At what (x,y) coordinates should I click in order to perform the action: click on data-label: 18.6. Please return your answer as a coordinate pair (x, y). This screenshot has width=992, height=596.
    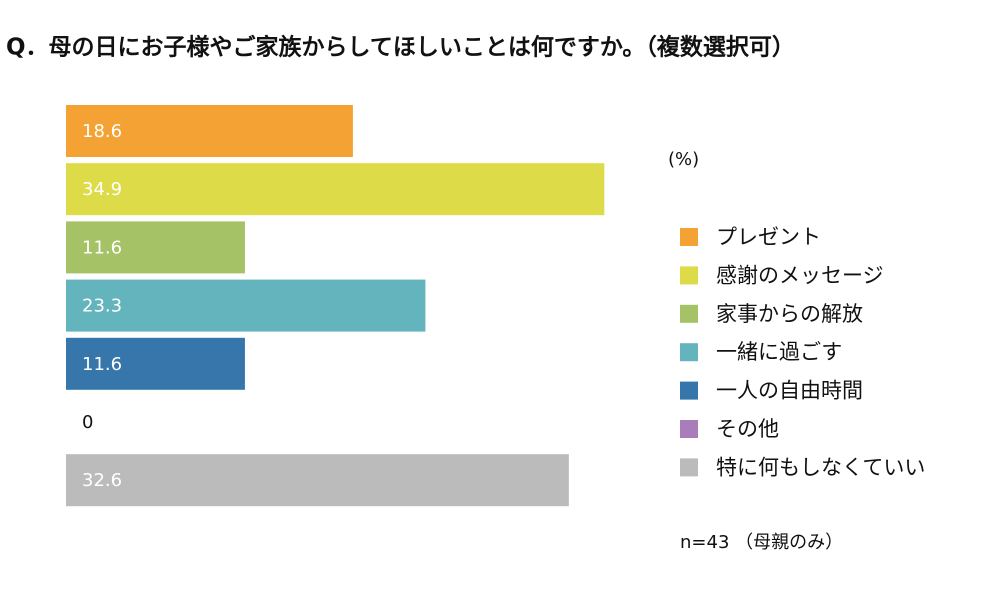
    Looking at the image, I should click on (102, 131).